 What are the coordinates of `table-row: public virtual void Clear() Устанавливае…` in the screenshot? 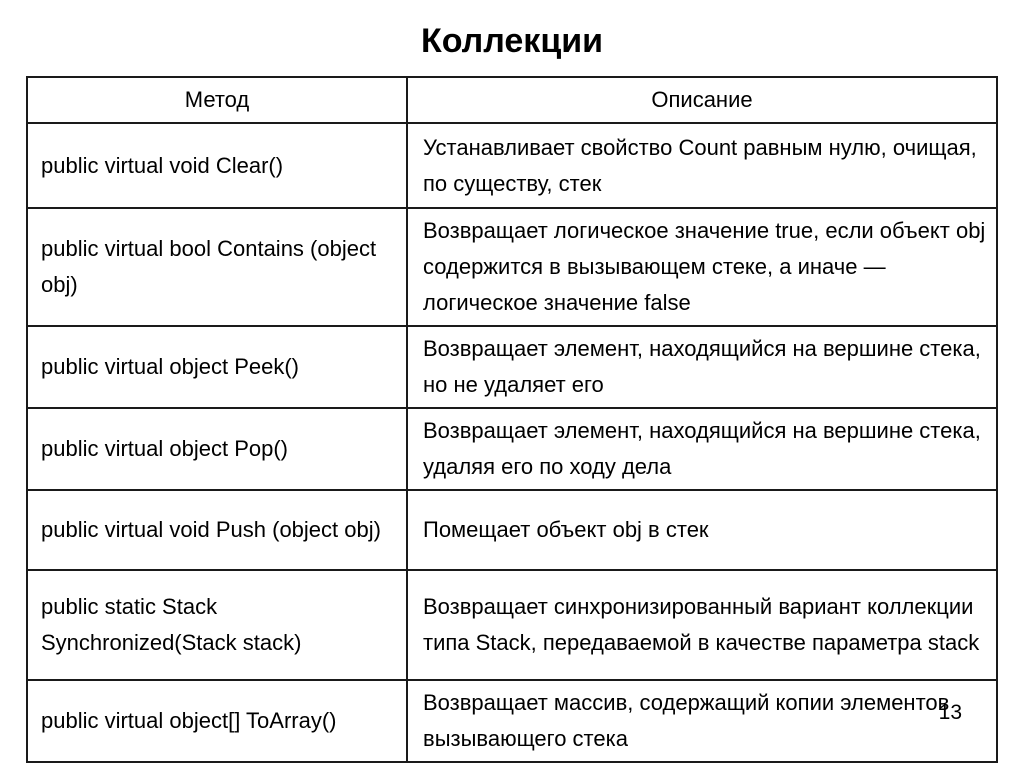 It's located at (512, 165).